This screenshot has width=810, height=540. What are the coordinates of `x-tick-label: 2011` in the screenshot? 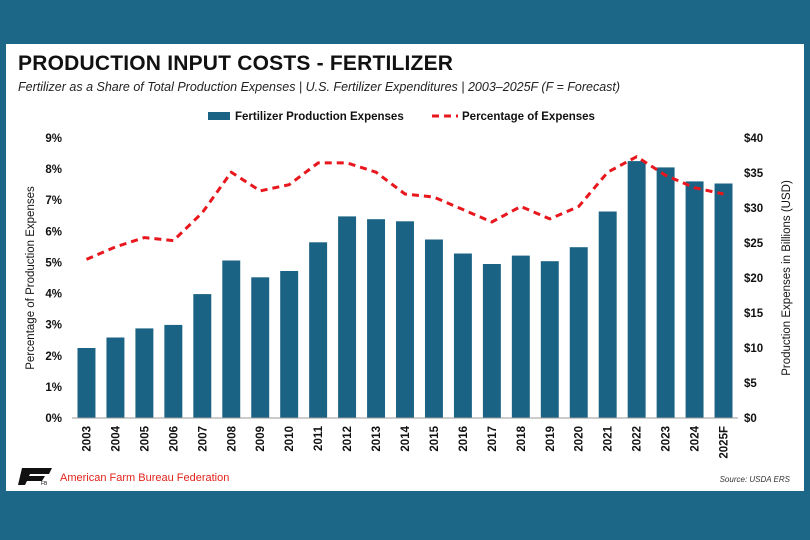 It's located at (319, 438).